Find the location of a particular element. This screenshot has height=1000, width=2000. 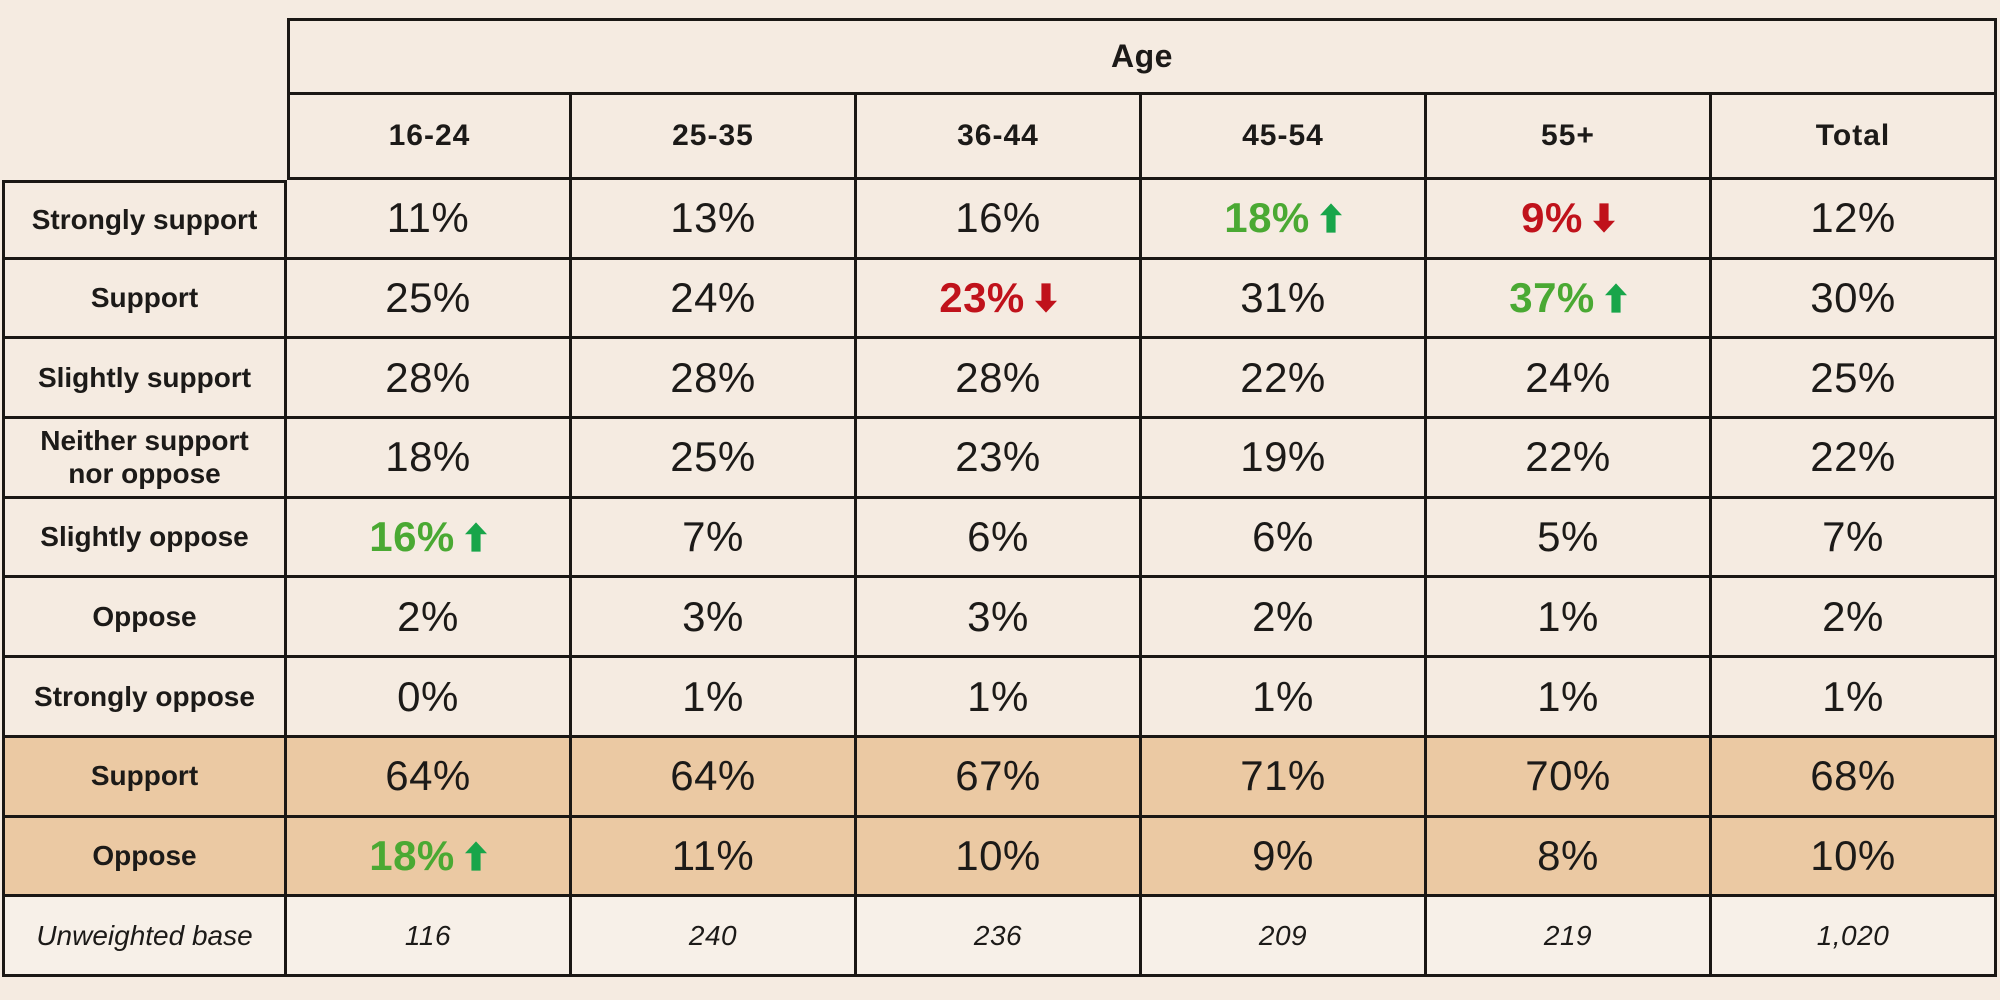

table-cell: 22% is located at coordinates (1284, 379).